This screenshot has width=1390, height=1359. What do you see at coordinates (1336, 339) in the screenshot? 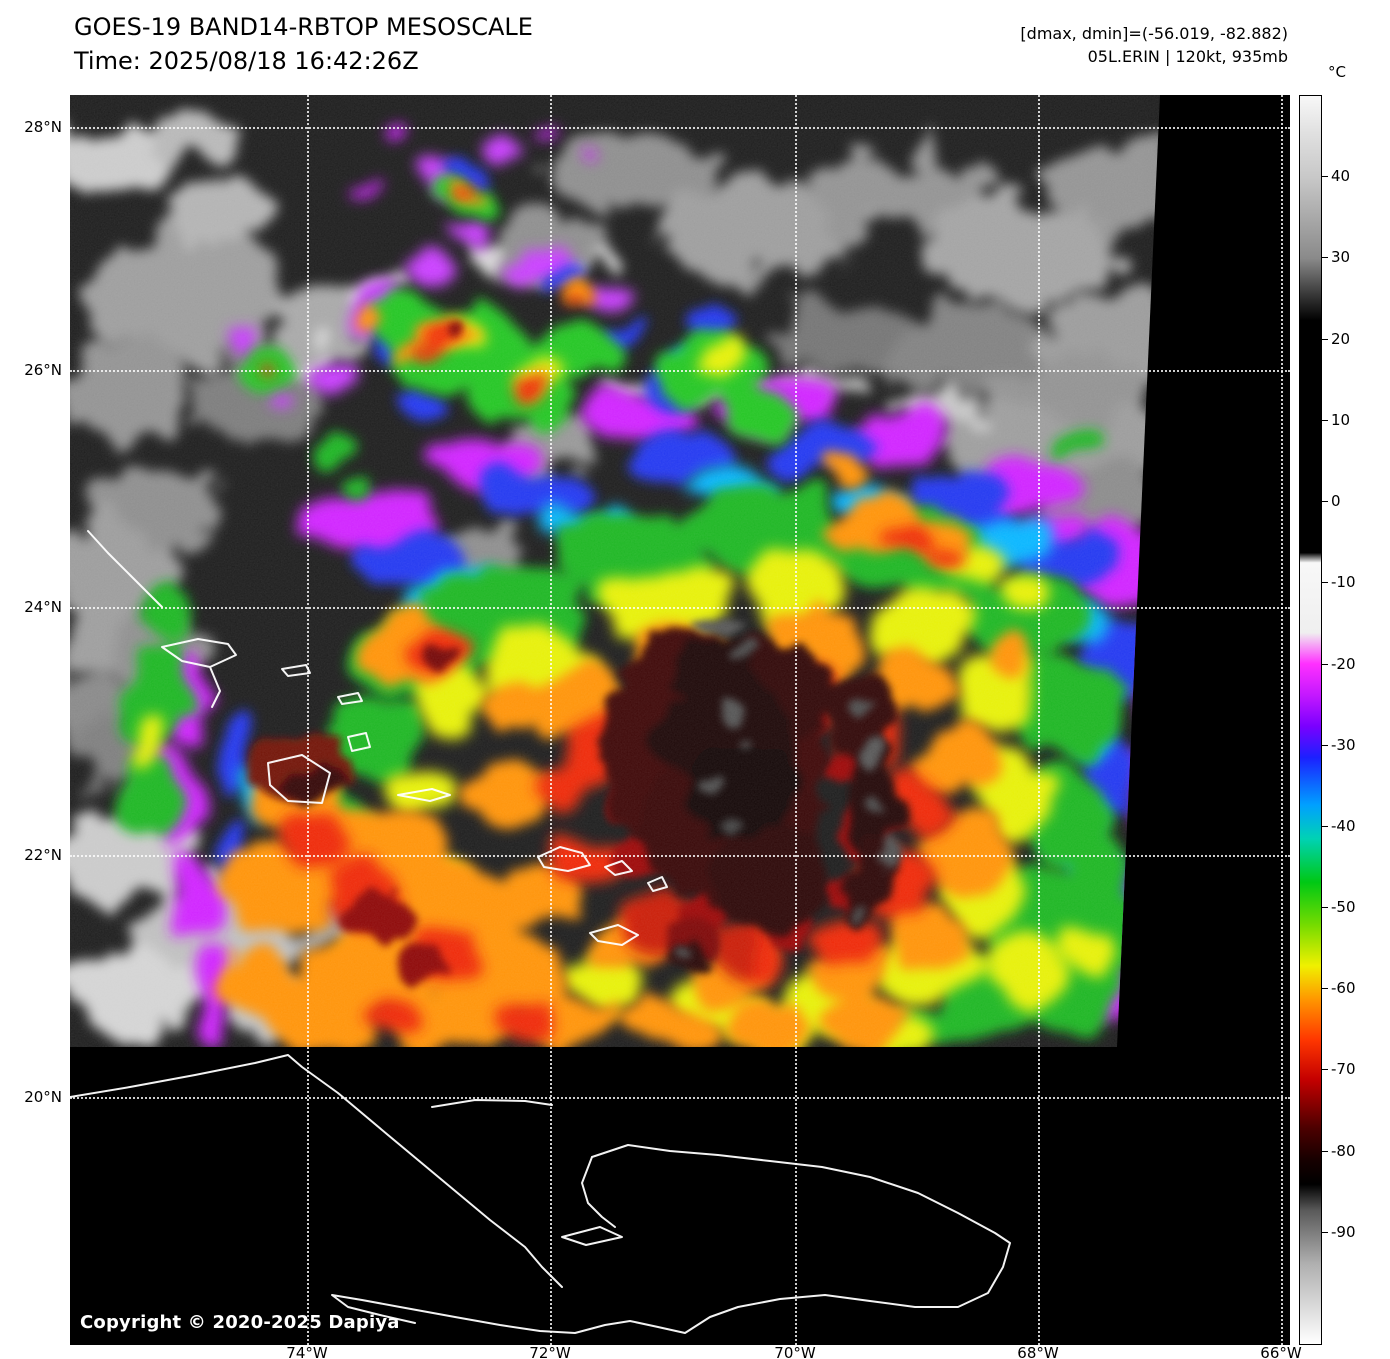
I see `colorbar-tick-20: 20` at bounding box center [1336, 339].